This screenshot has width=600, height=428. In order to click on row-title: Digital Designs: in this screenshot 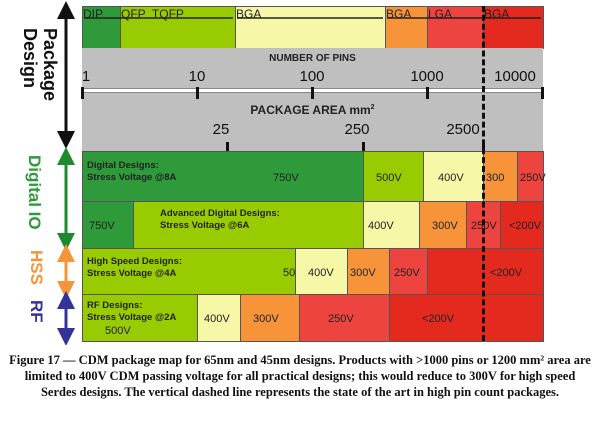, I will do `click(123, 165)`.